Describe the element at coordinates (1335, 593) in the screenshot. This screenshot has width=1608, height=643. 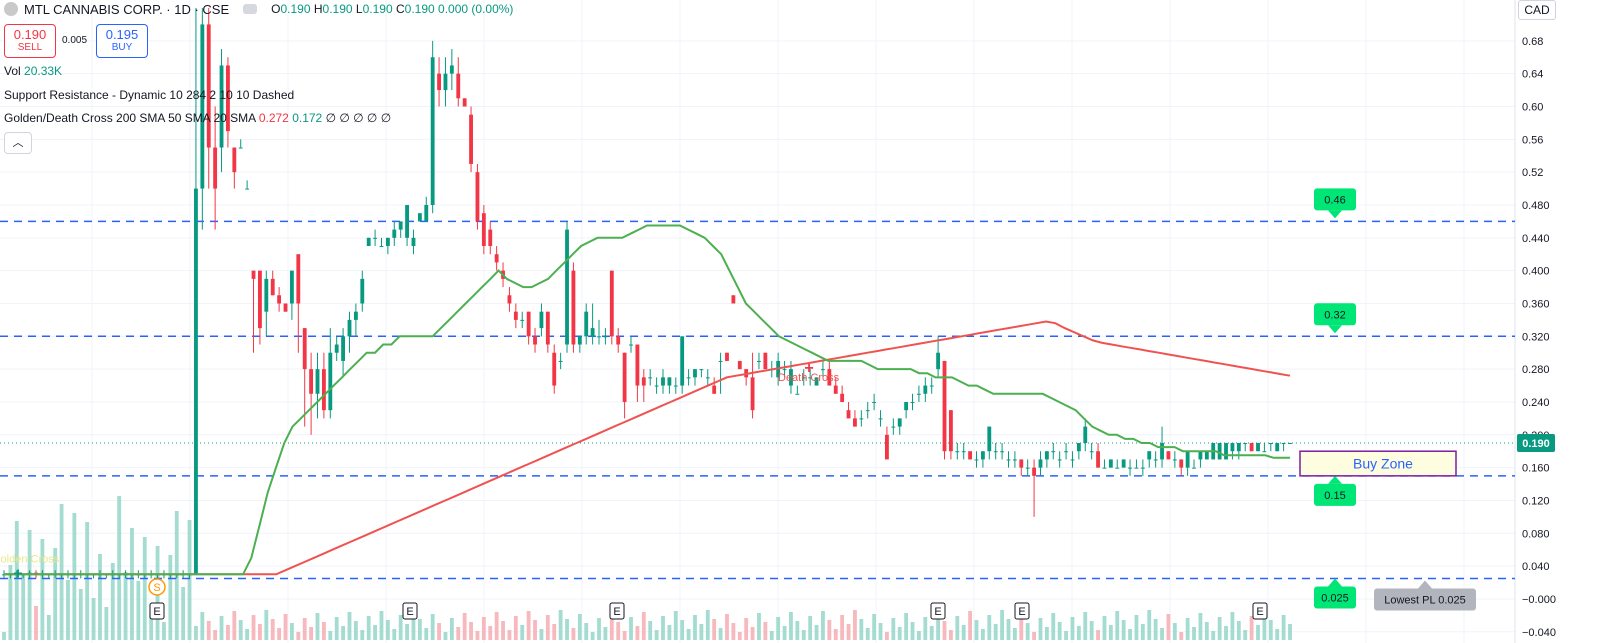
I see `sr-label-0.025: 0.025` at that location.